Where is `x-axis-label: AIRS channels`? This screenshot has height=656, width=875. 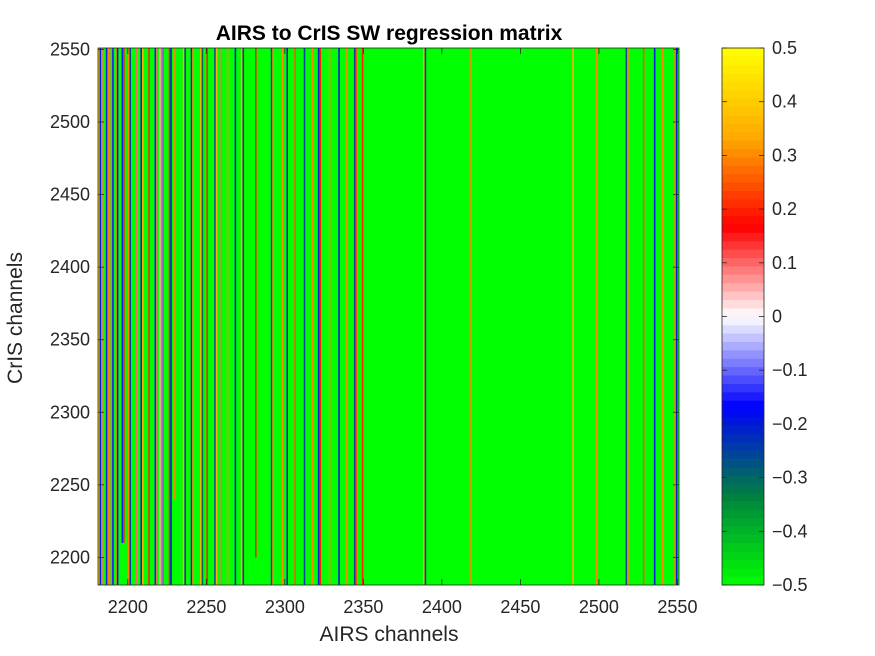 x-axis-label: AIRS channels is located at coordinates (389, 634).